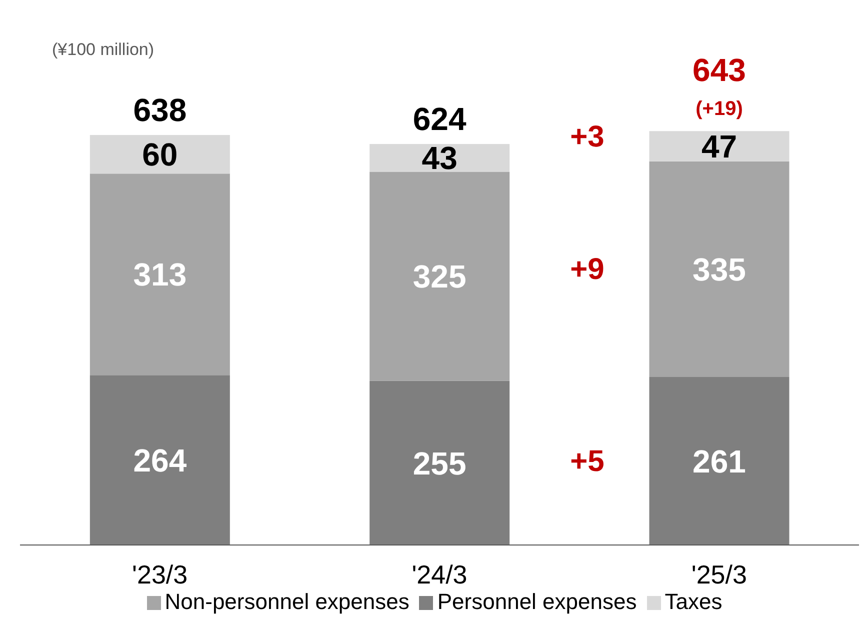 This screenshot has width=867, height=623. Describe the element at coordinates (439, 119) in the screenshot. I see `total-label: 624` at that location.